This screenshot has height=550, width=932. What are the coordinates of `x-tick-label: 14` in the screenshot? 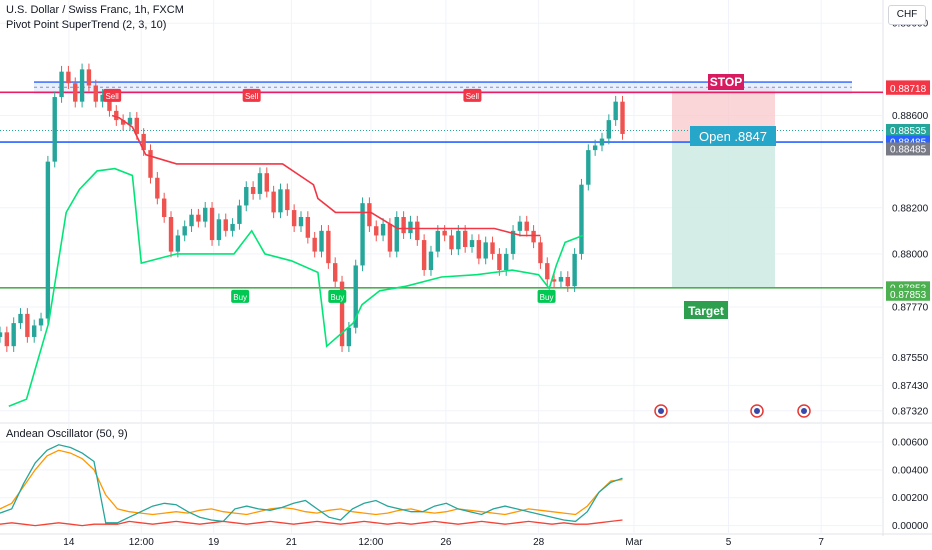 It's located at (69, 542).